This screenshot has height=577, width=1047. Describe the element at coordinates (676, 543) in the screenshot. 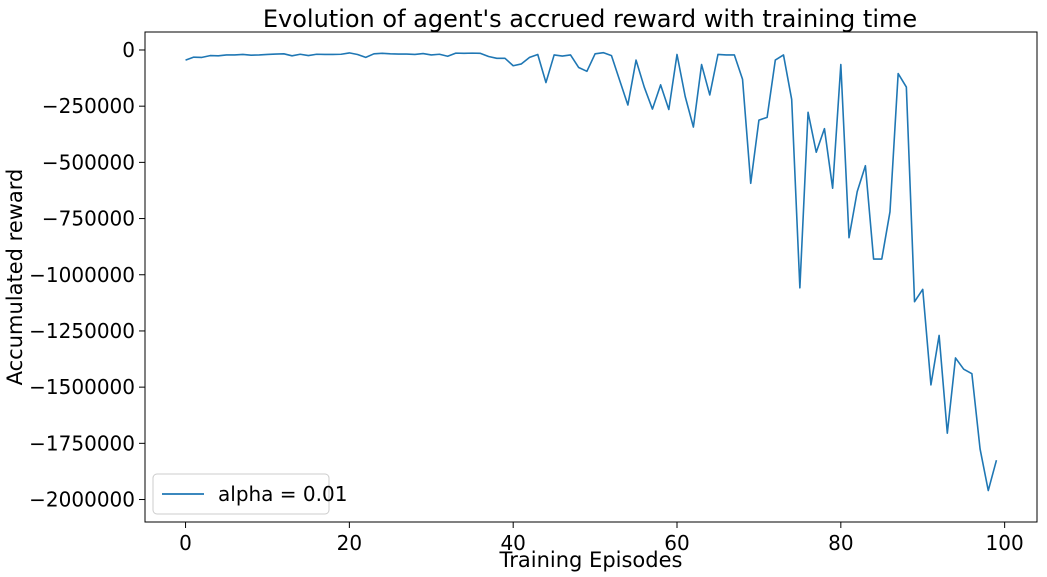

I see `x-tick-label: 60` at that location.